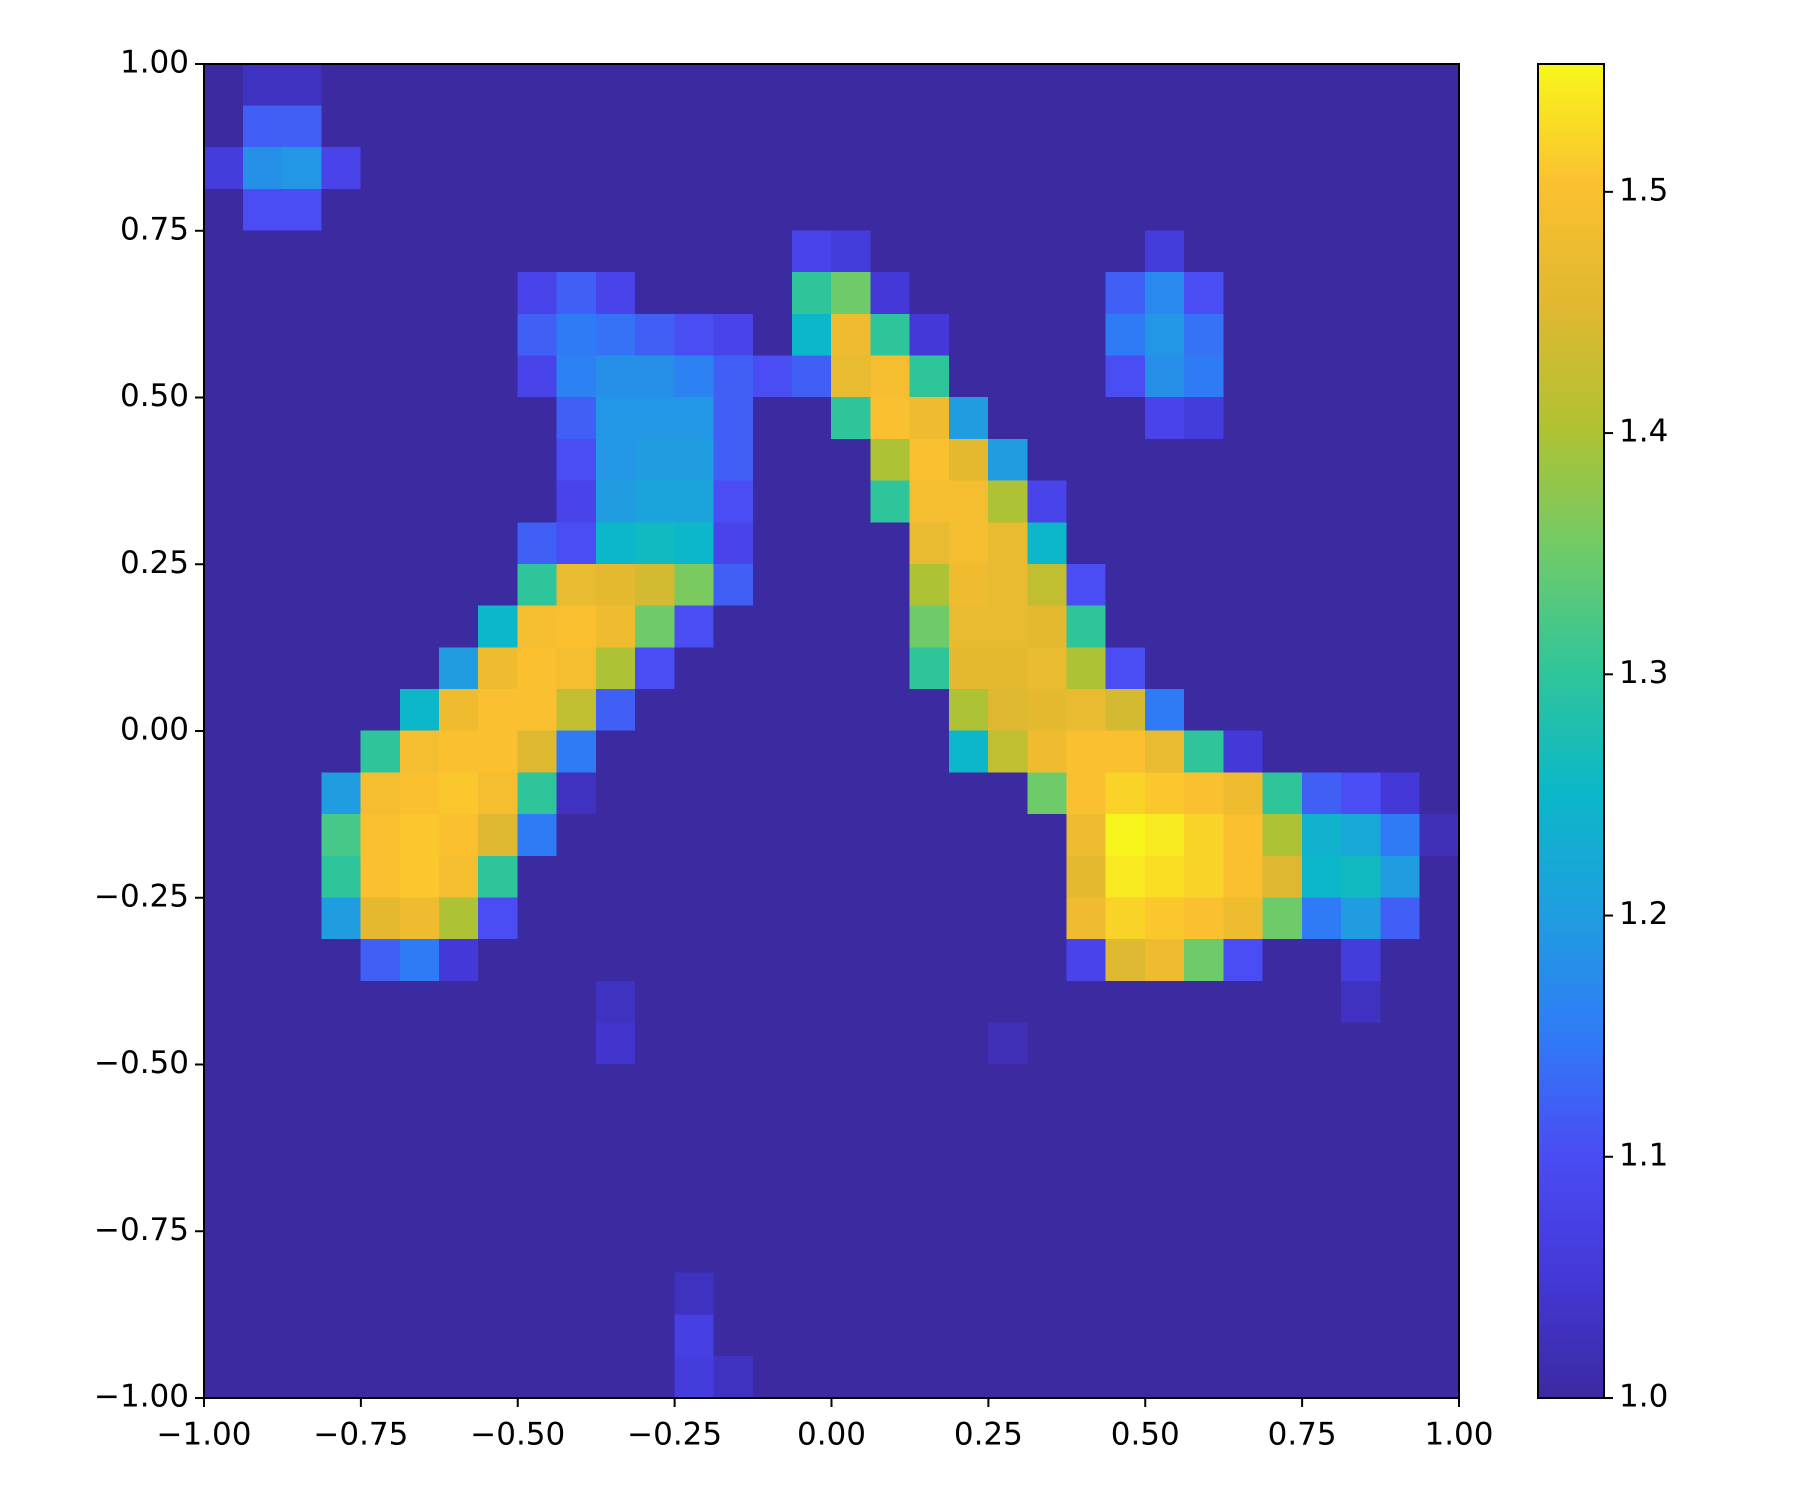 The width and height of the screenshot is (1800, 1500). Describe the element at coordinates (154, 730) in the screenshot. I see `y-tick-label: 0.00` at that location.